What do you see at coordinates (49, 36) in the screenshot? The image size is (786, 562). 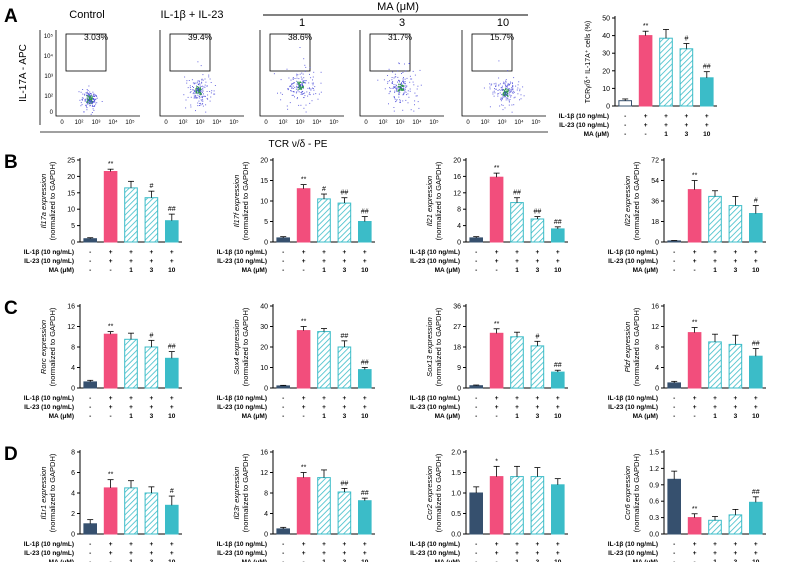 I see `flow-y-tick: 10⁵` at bounding box center [49, 36].